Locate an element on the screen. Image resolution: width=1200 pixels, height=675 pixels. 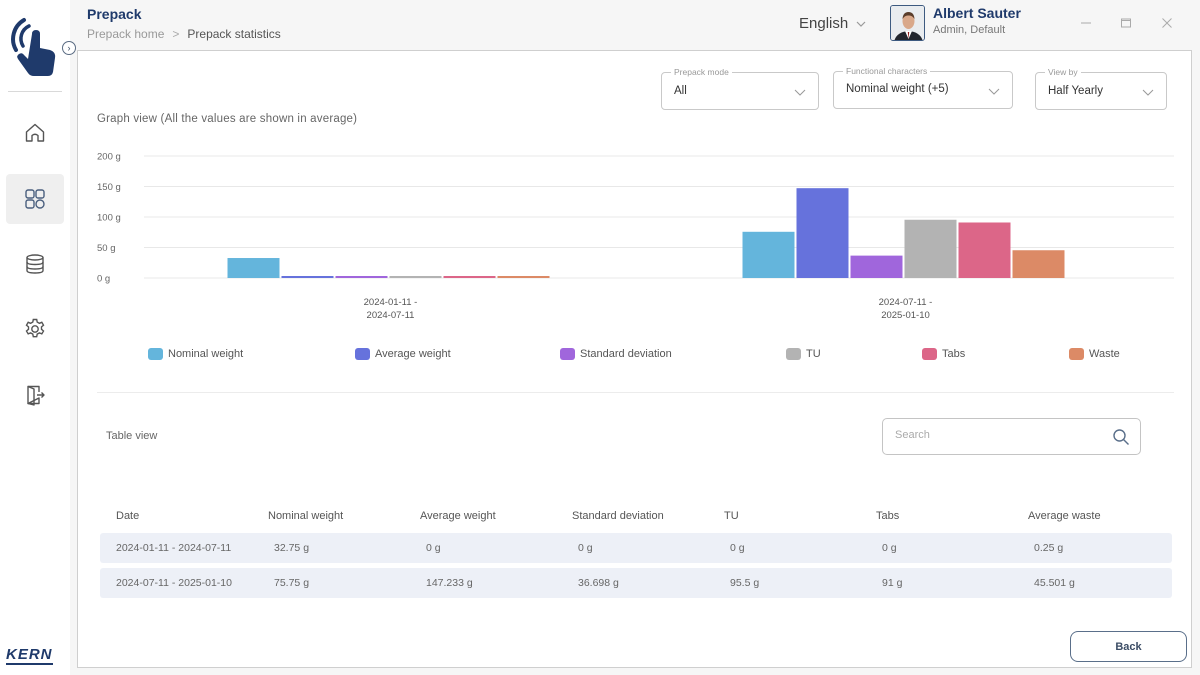
kern-brand-logo: KERN is located at coordinates (29, 655).